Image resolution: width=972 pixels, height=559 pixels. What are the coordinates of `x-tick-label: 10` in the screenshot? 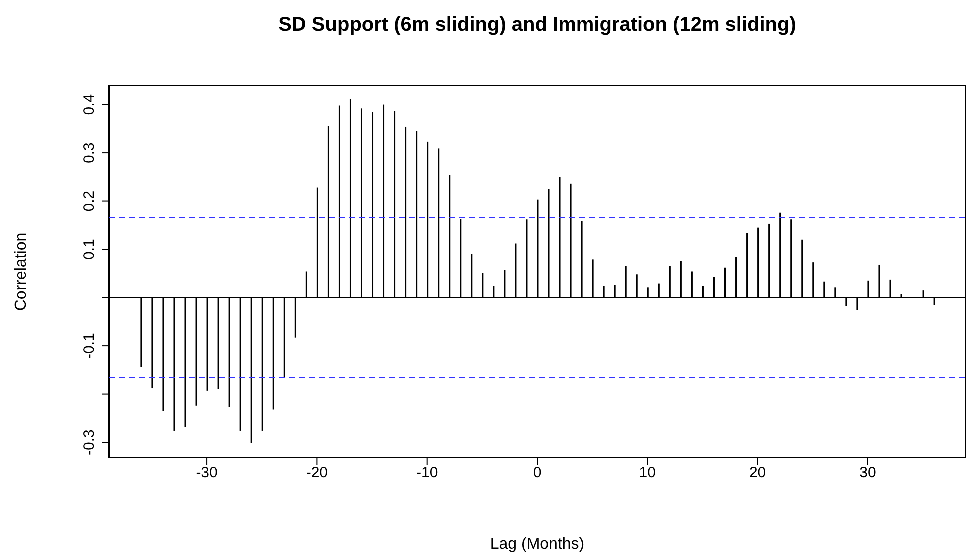 It's located at (647, 473).